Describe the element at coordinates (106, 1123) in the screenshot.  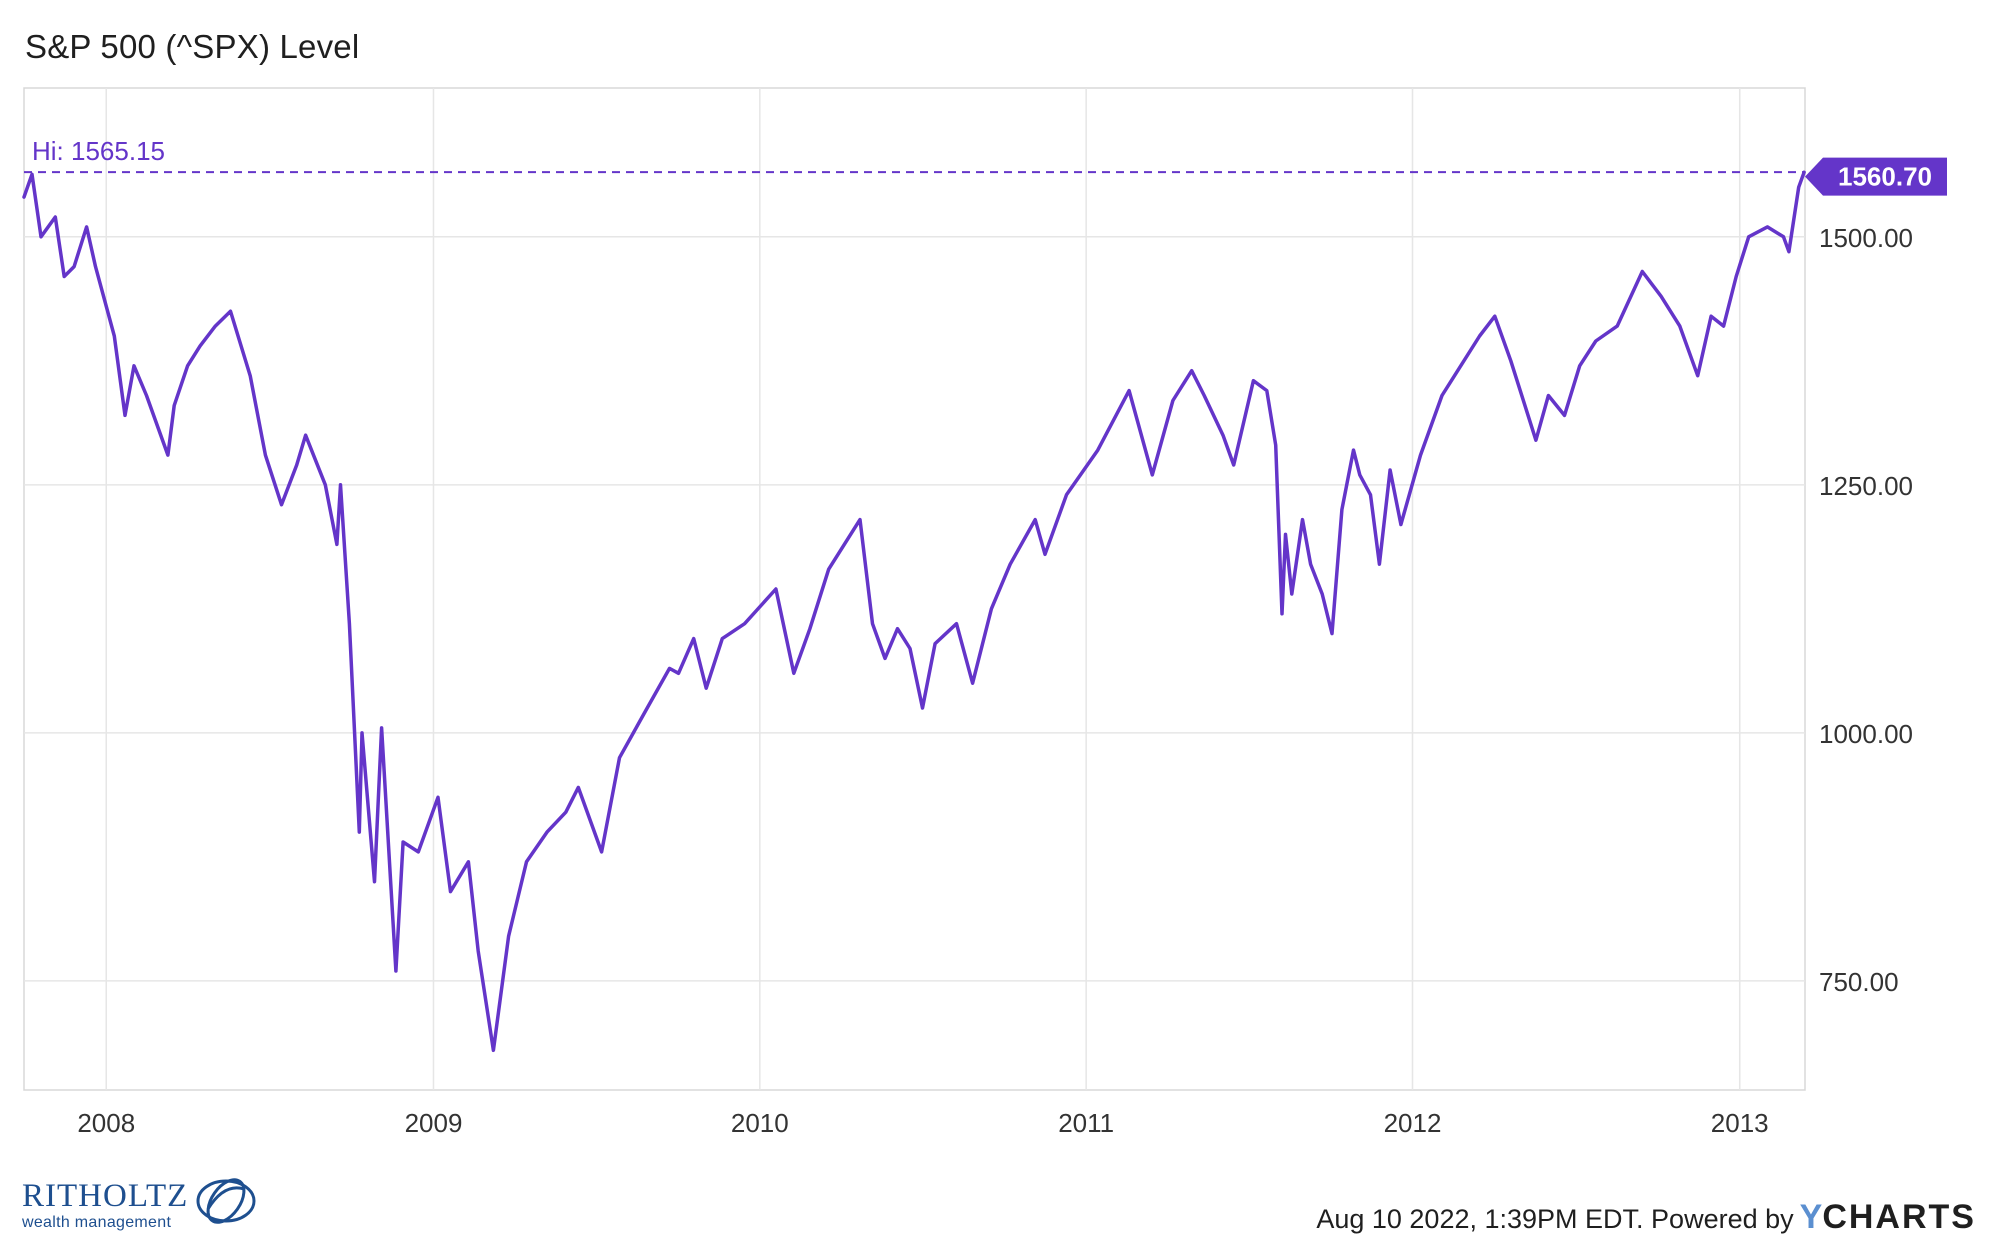
I see `x-tick-label: 2008` at that location.